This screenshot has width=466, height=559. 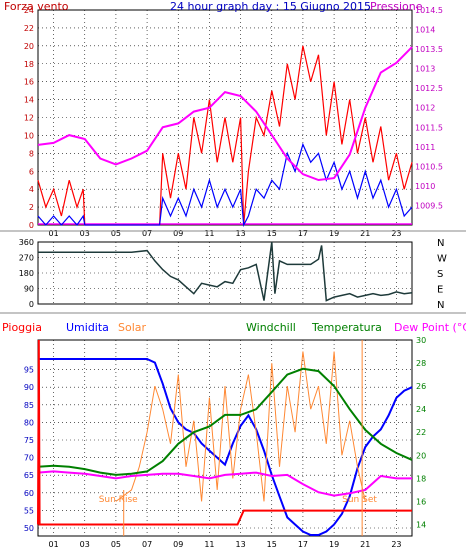 What do you see at coordinates (29, 475) in the screenshot?
I see `y-tick-label: 65` at bounding box center [29, 475].